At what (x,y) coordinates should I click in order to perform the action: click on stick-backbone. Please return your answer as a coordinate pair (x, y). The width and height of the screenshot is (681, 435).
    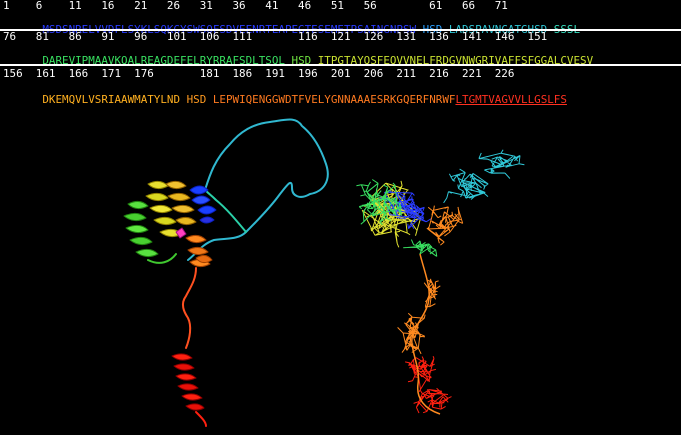
    Looking at the image, I should click on (426, 334).